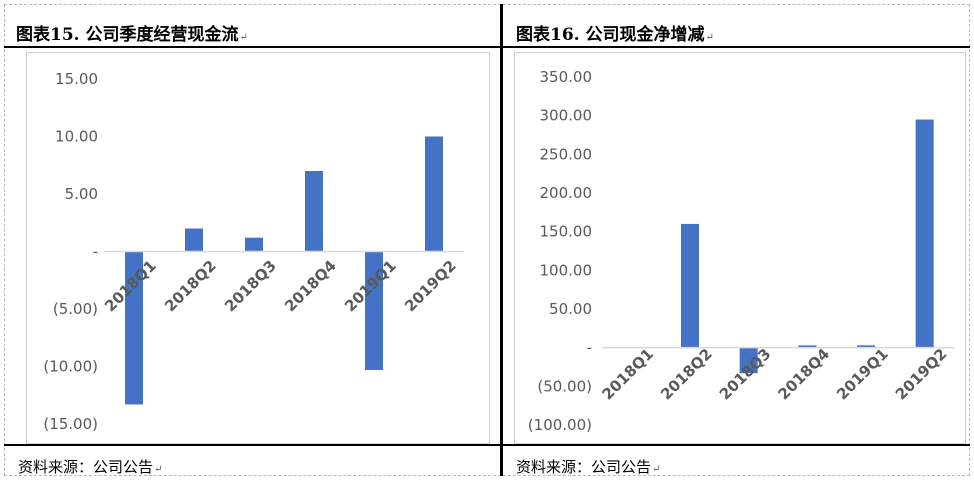 The height and width of the screenshot is (481, 974). Describe the element at coordinates (610, 35) in the screenshot. I see `right-title-text: 图表16. 公司现金净增减` at that location.